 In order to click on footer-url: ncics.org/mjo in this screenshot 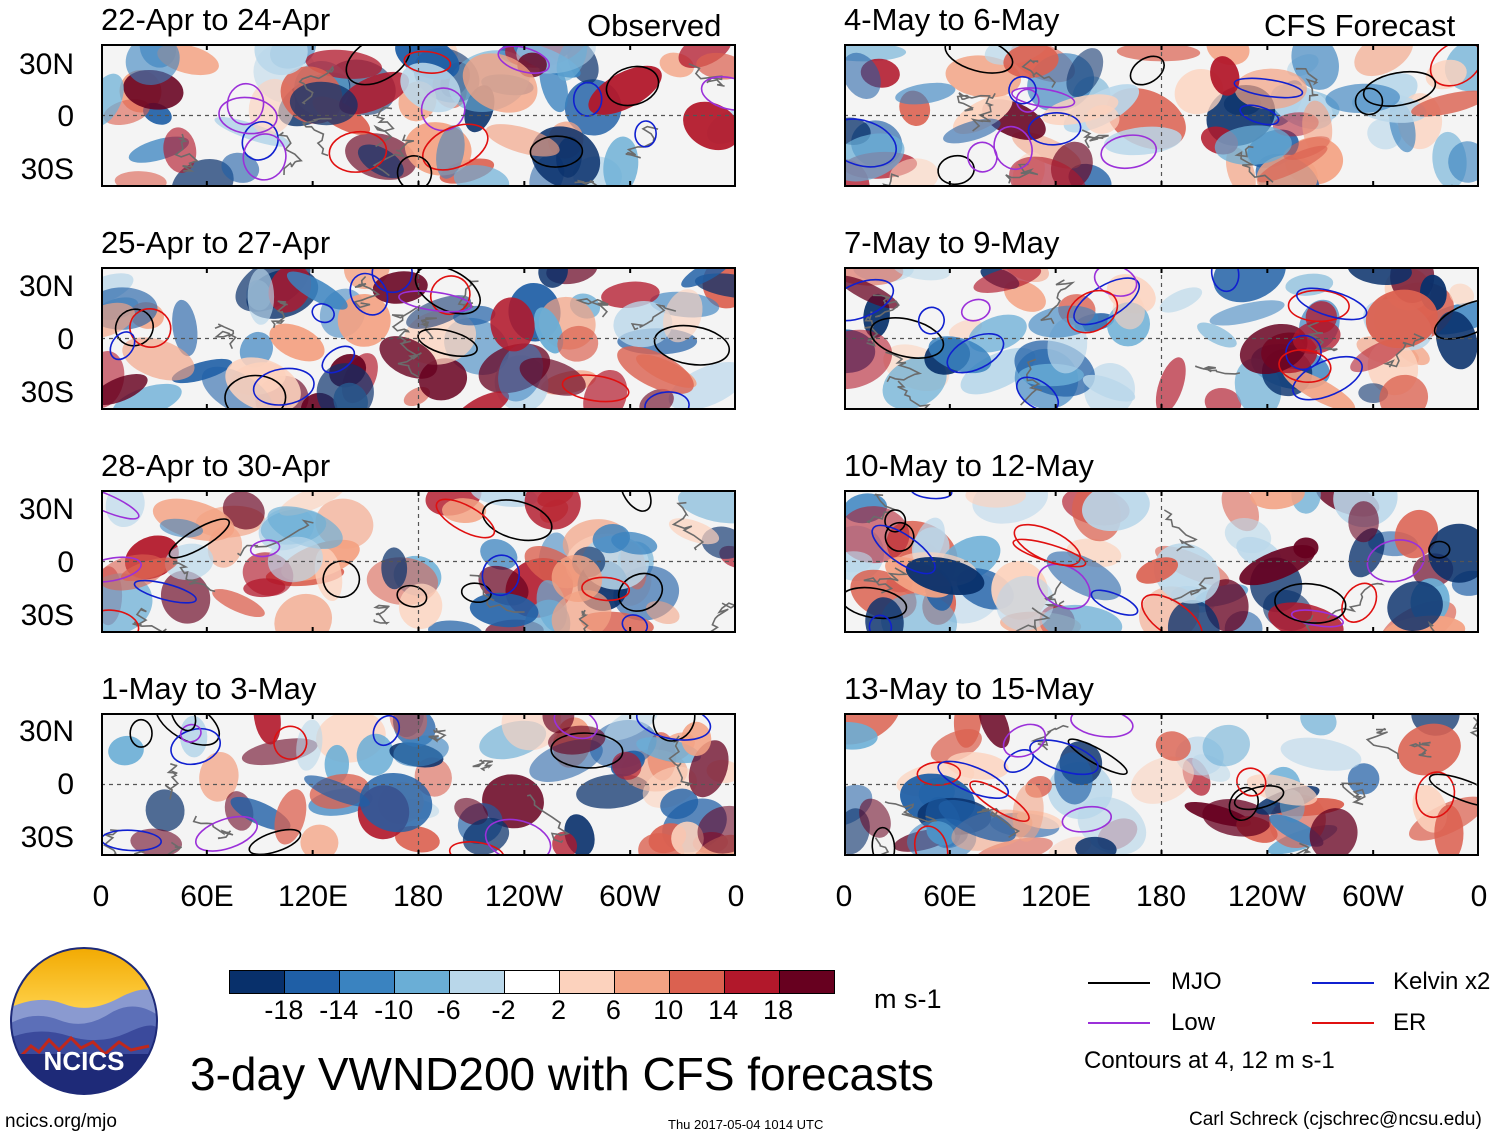, I will do `click(61, 1121)`.